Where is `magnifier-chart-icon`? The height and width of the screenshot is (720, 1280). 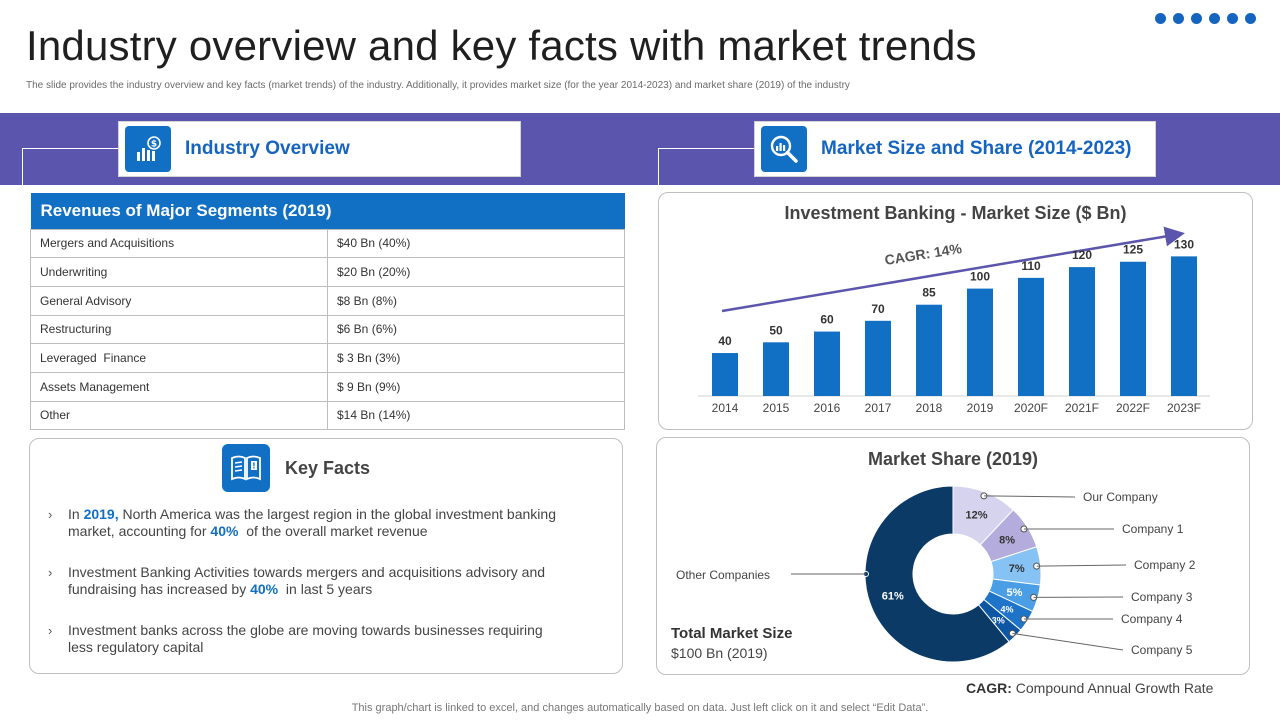
magnifier-chart-icon is located at coordinates (784, 149).